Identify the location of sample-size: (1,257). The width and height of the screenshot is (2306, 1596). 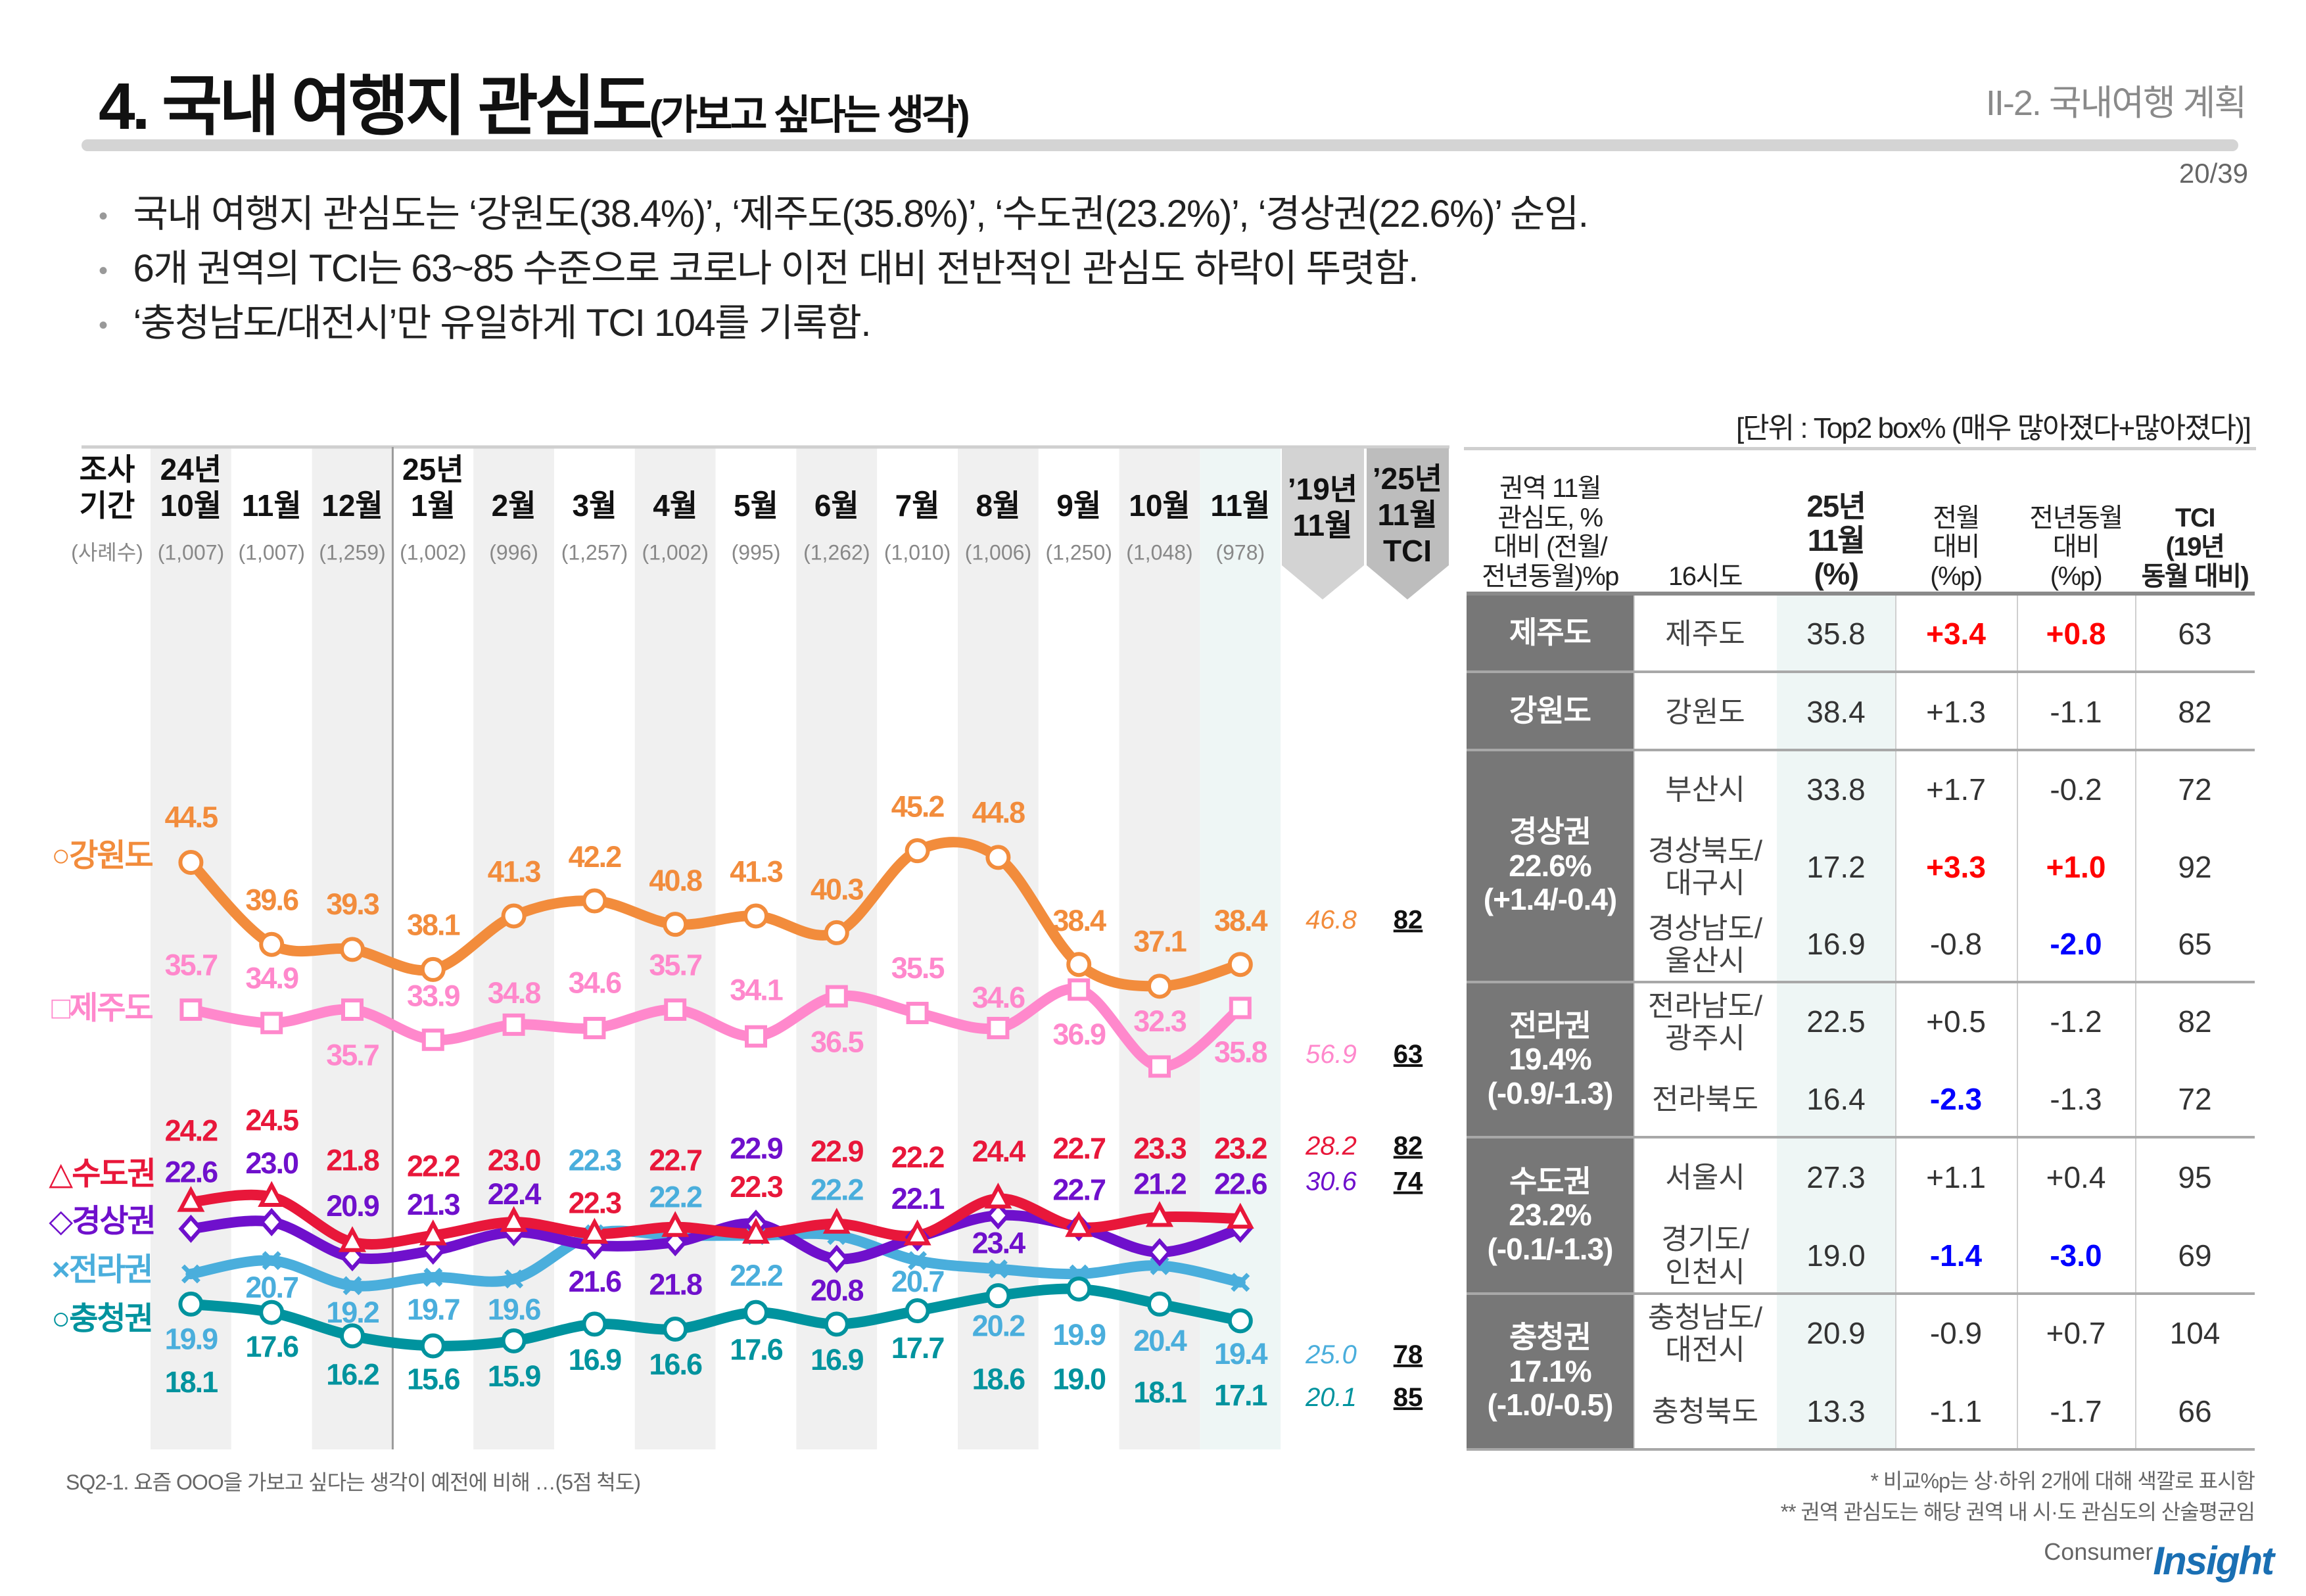
(594, 552).